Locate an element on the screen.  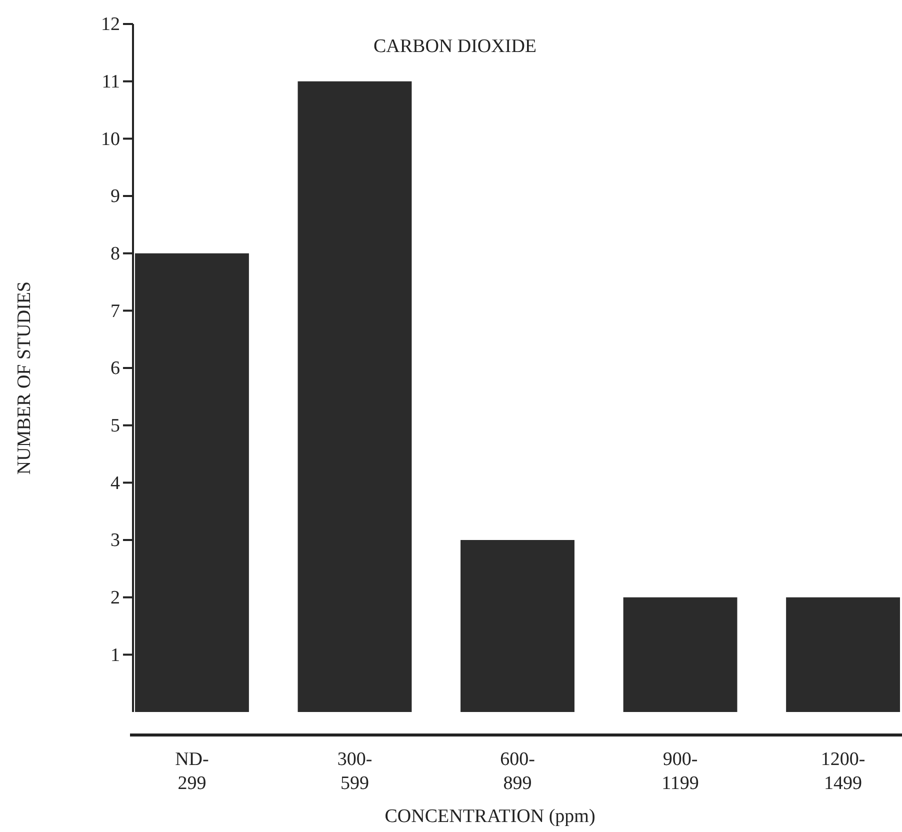
y-tick-label: 11 is located at coordinates (111, 81).